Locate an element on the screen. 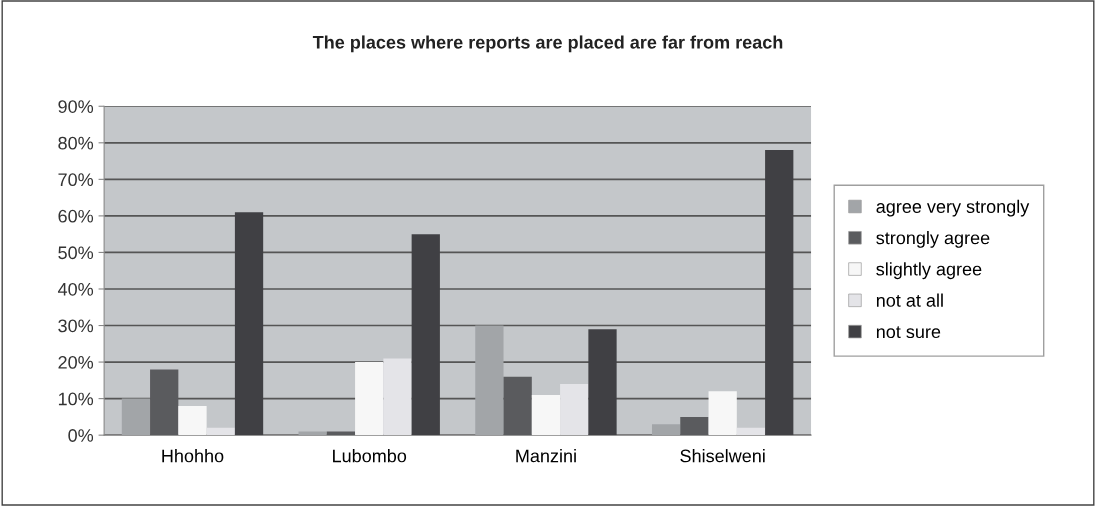  x-tick-label: Lubombo is located at coordinates (370, 456).